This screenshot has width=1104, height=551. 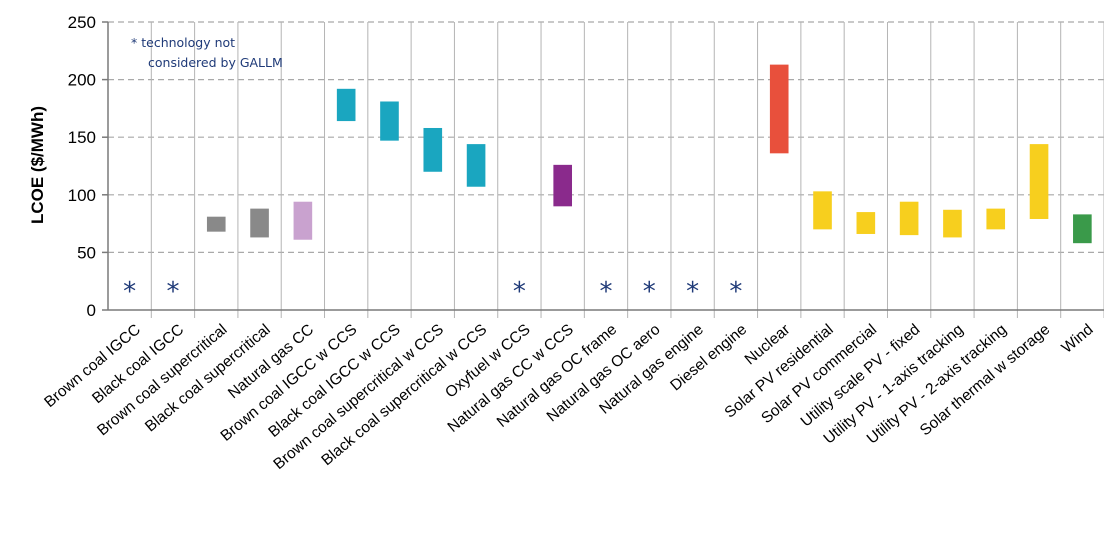 I want to click on note-line-2: considered by GALLM, so click(x=215, y=62).